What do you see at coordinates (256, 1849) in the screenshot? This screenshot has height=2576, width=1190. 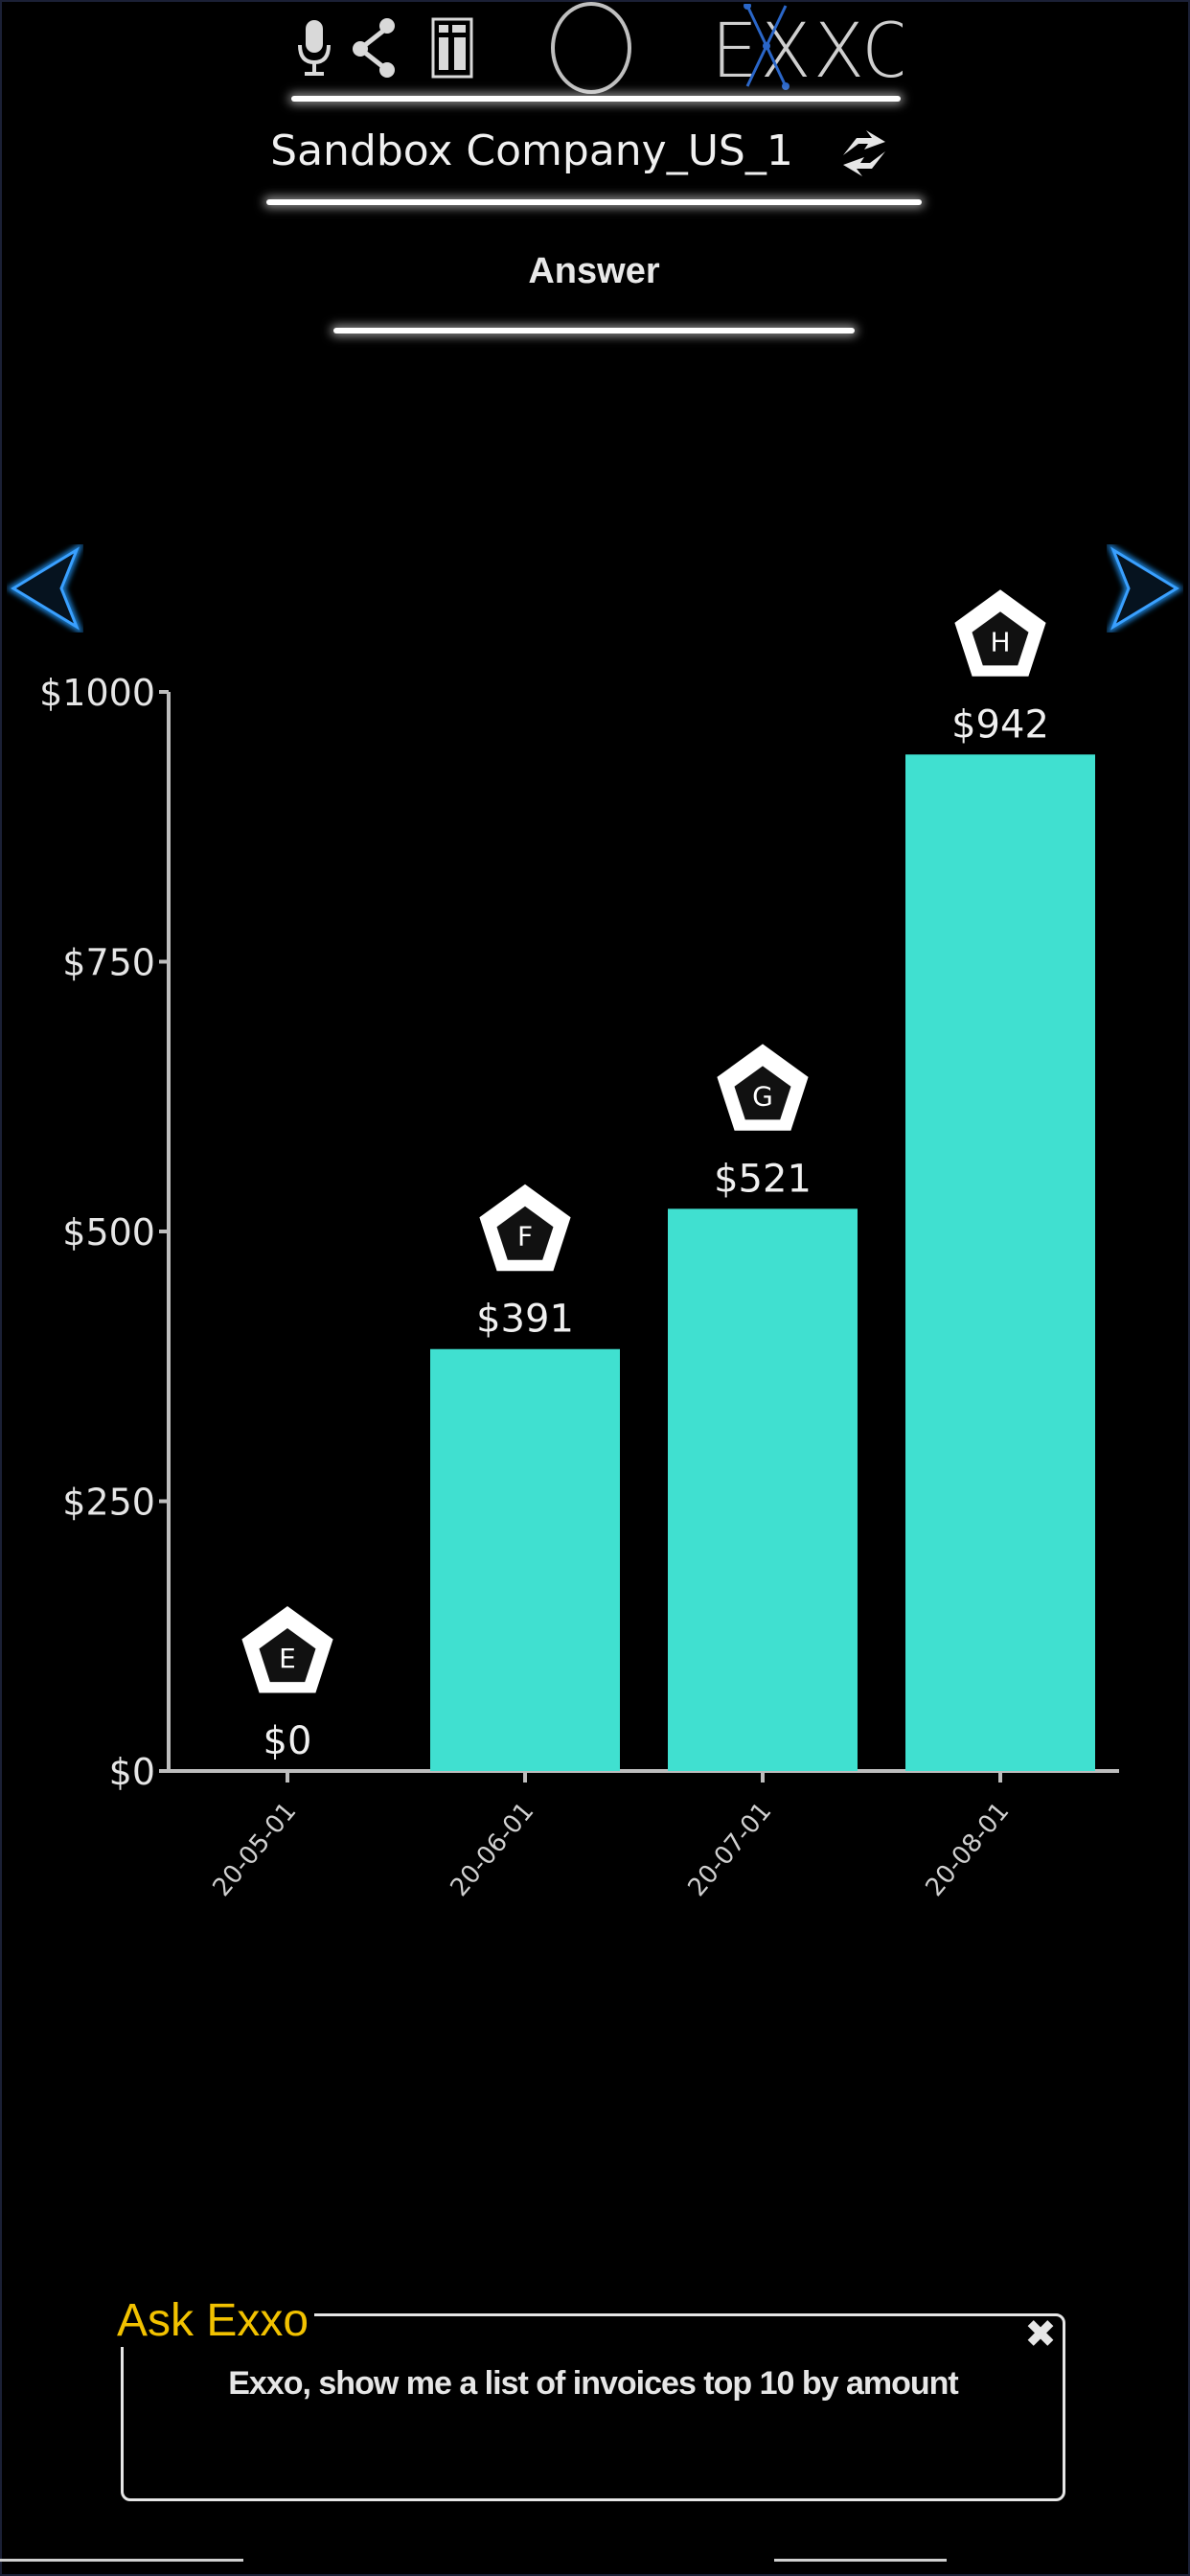 I see `x-tick-label: 20-05-01` at bounding box center [256, 1849].